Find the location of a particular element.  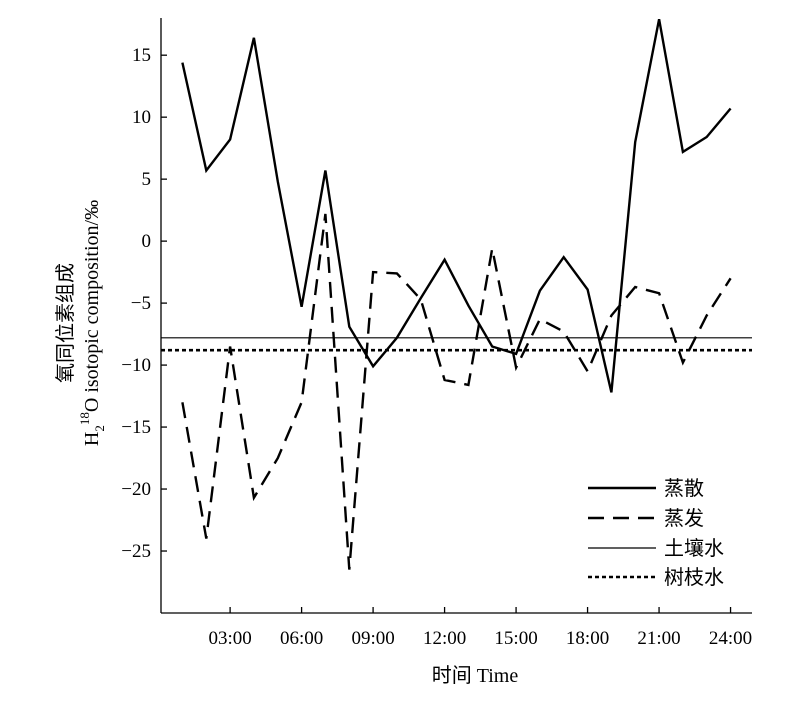

y-tick-label: −20 is located at coordinates (136, 489).